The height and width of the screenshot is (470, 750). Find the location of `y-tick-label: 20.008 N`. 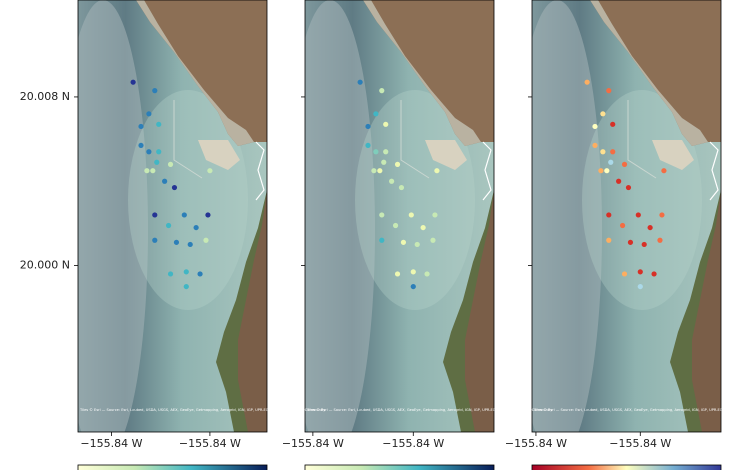

y-tick-label: 20.008 N is located at coordinates (45, 96).